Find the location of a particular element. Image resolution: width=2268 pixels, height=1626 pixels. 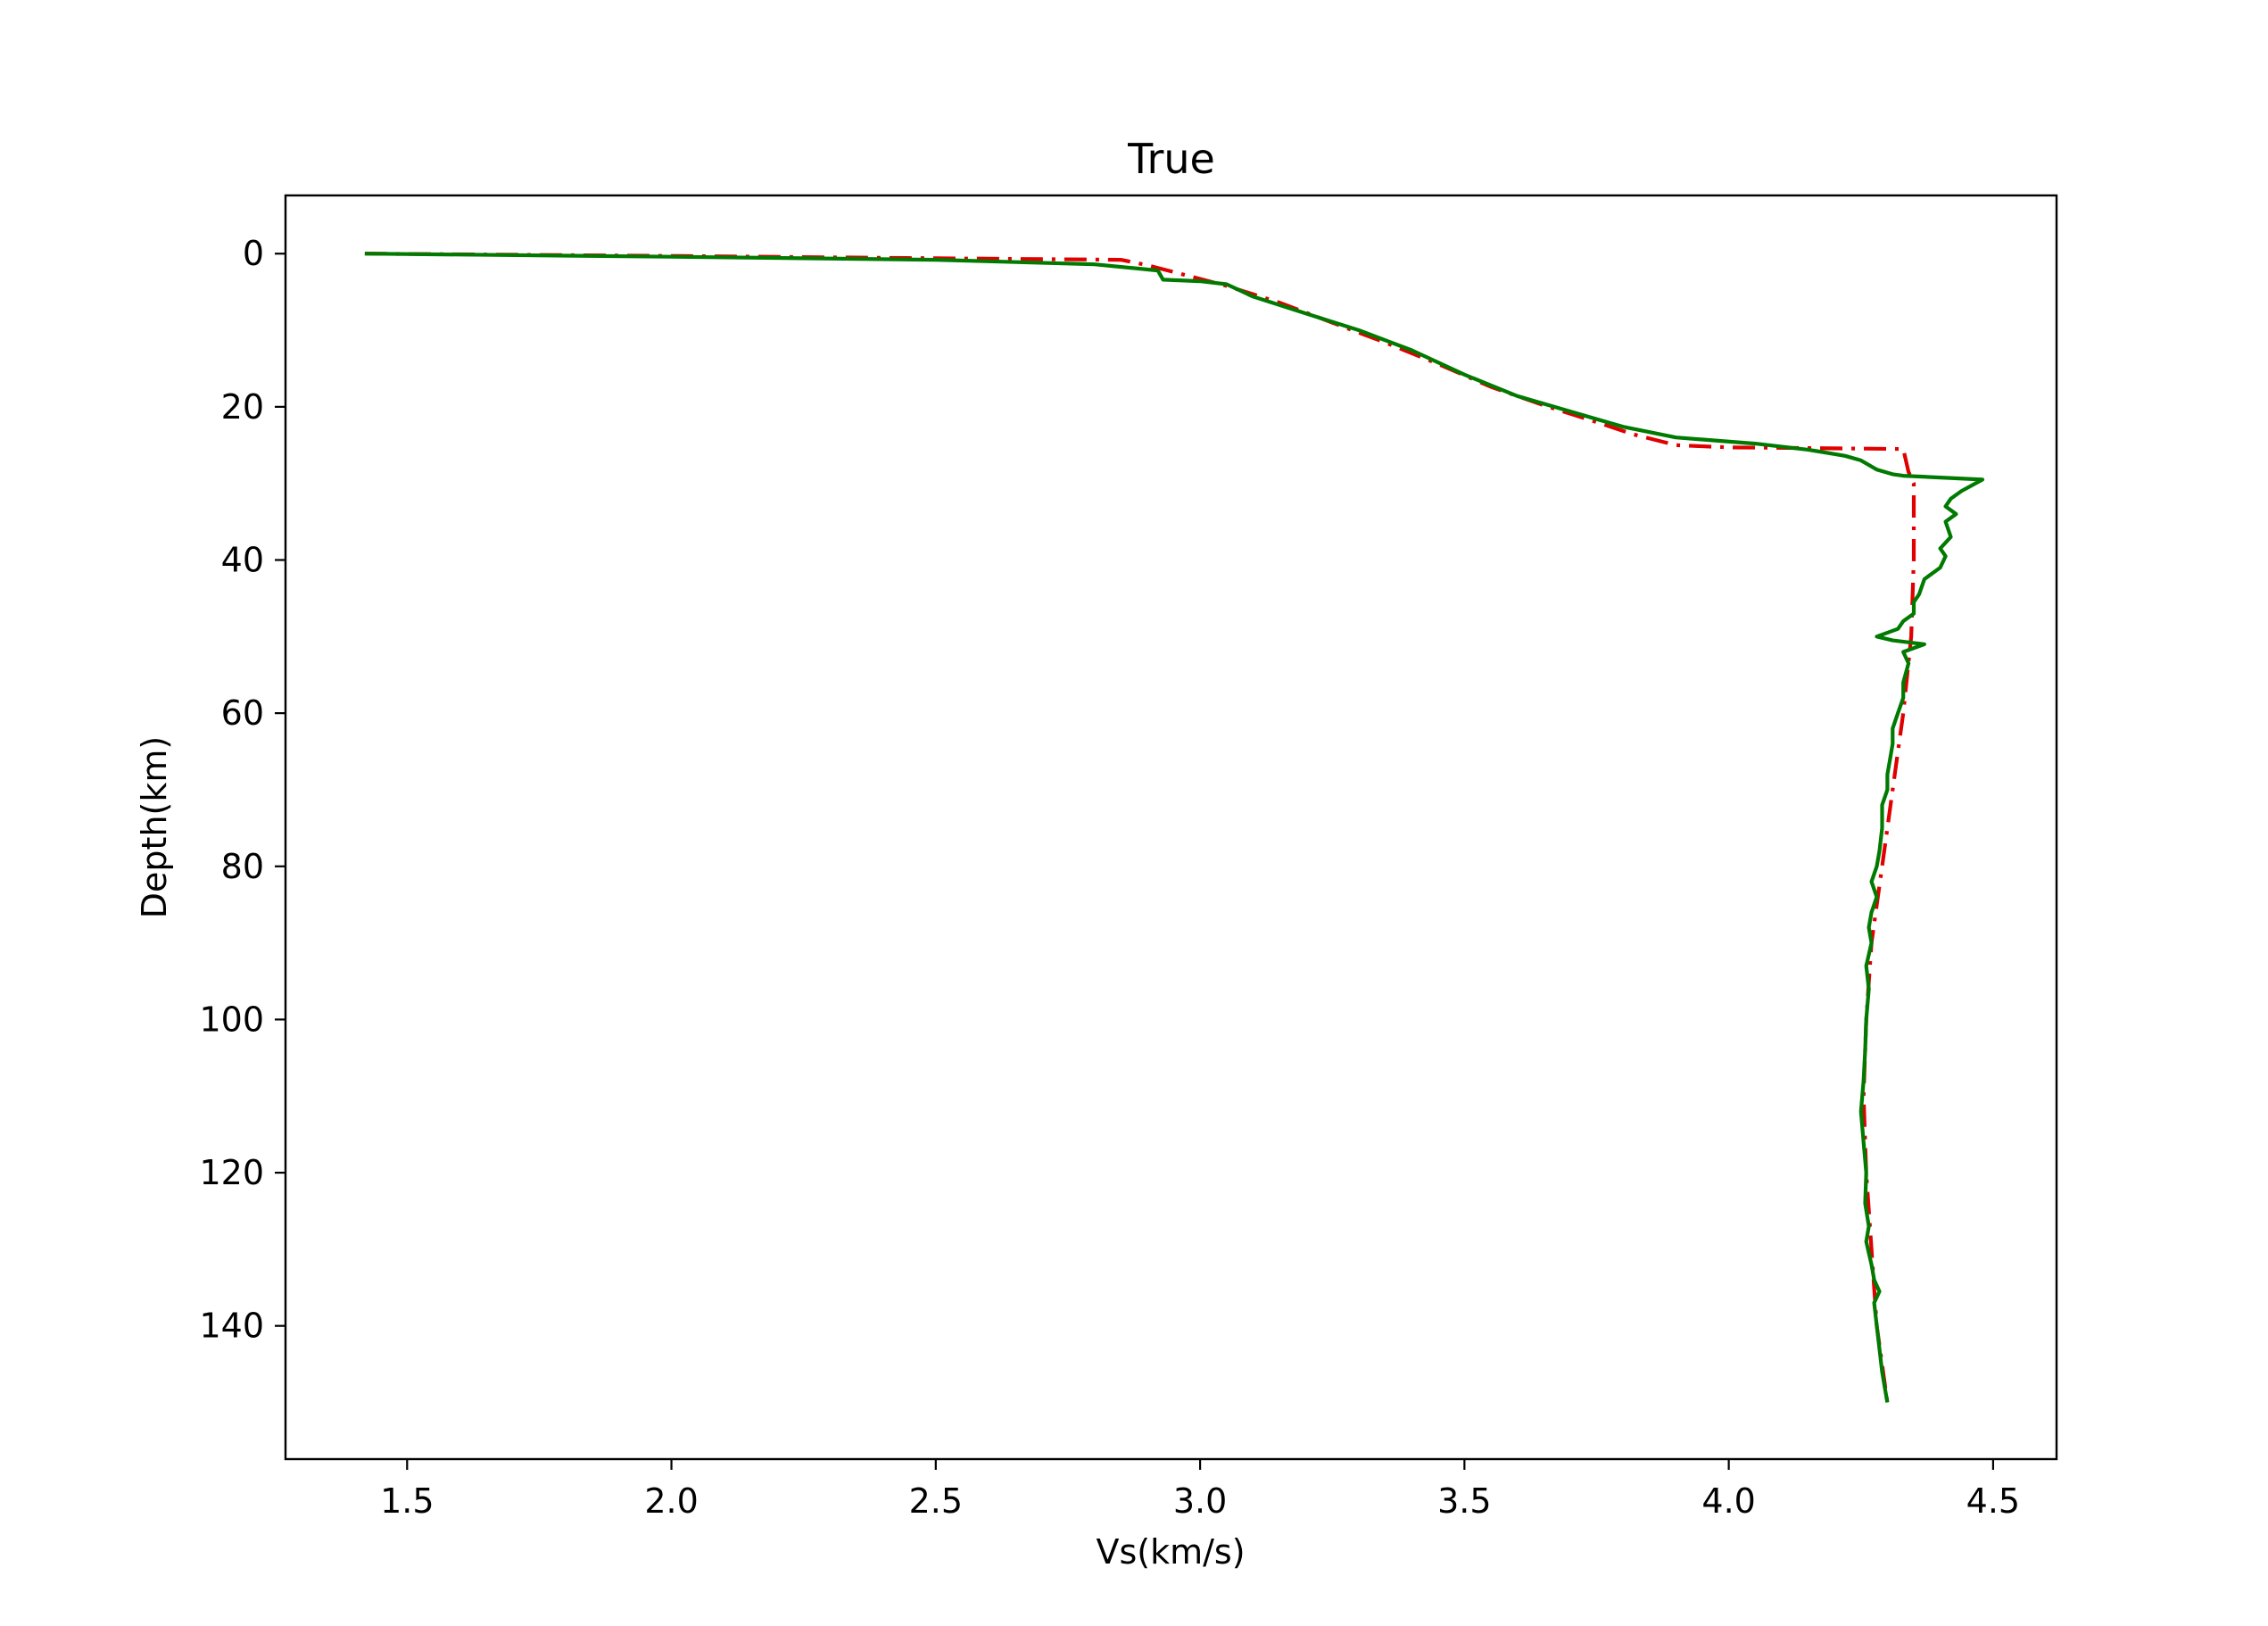

y-tick-label: 60 is located at coordinates (242, 713).